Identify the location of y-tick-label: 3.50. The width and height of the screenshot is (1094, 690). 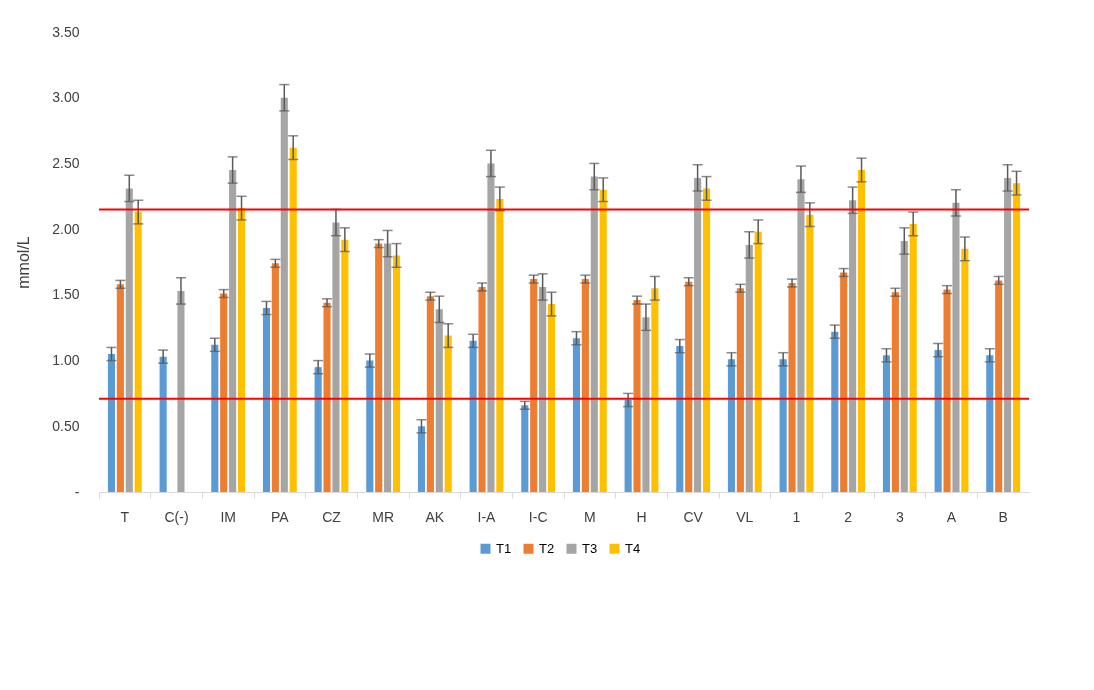
(66, 31).